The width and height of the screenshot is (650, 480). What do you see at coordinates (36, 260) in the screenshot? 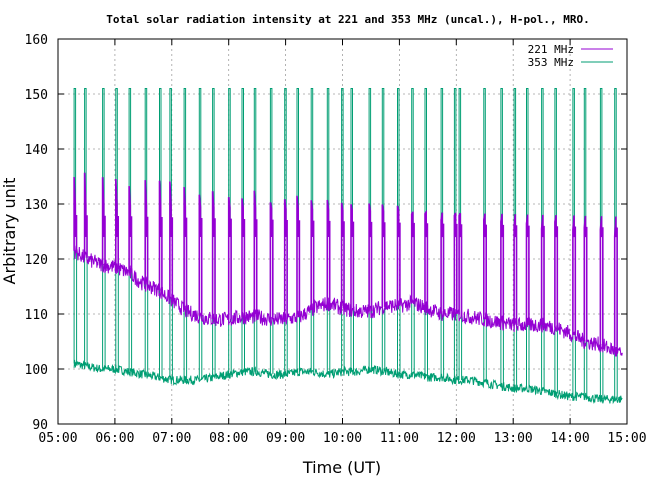
I see `y-tick-label: 120` at bounding box center [36, 260].